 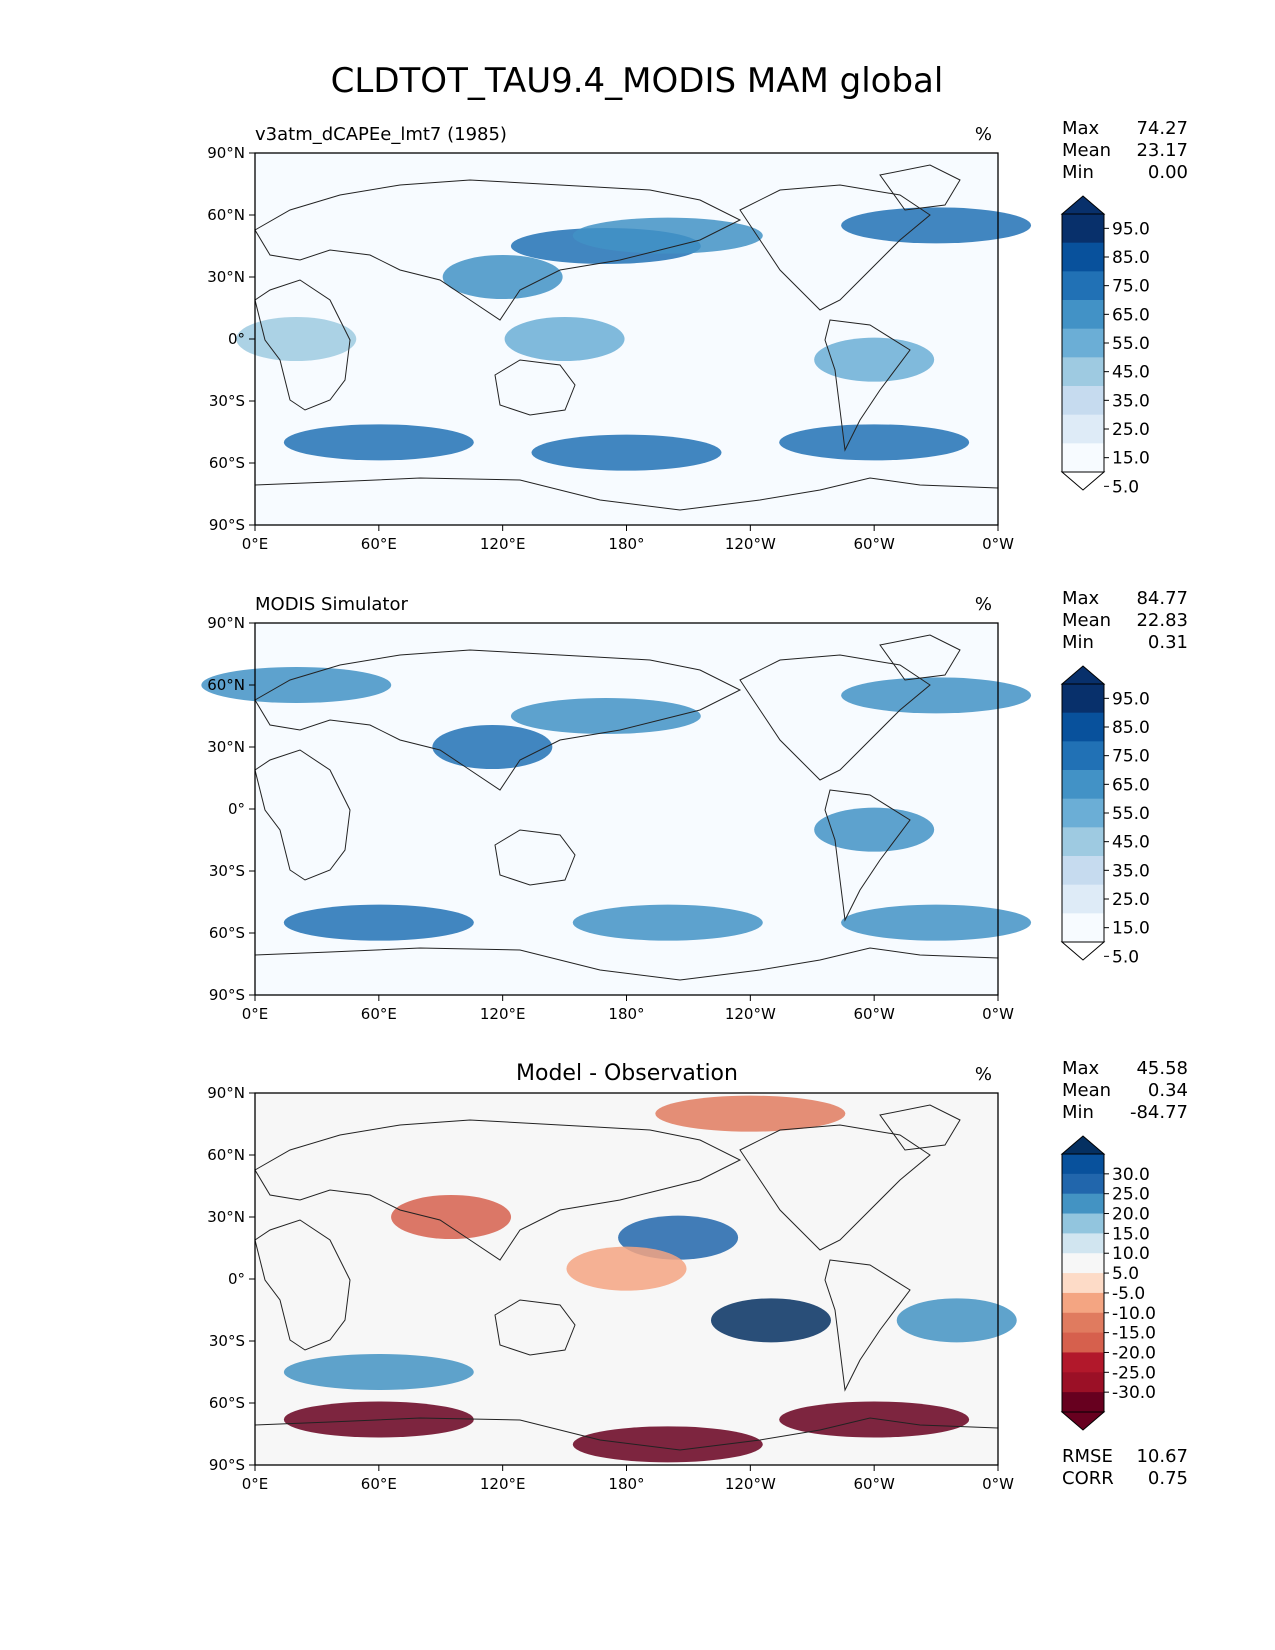 What do you see at coordinates (626, 544) in the screenshot?
I see `x-tick-label: 180°` at bounding box center [626, 544].